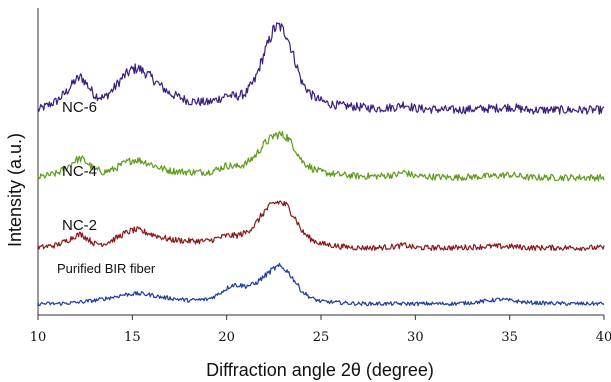 The width and height of the screenshot is (611, 382). Describe the element at coordinates (320, 370) in the screenshot. I see `x-axis-title: Diffraction angle 2θ (degree)` at that location.